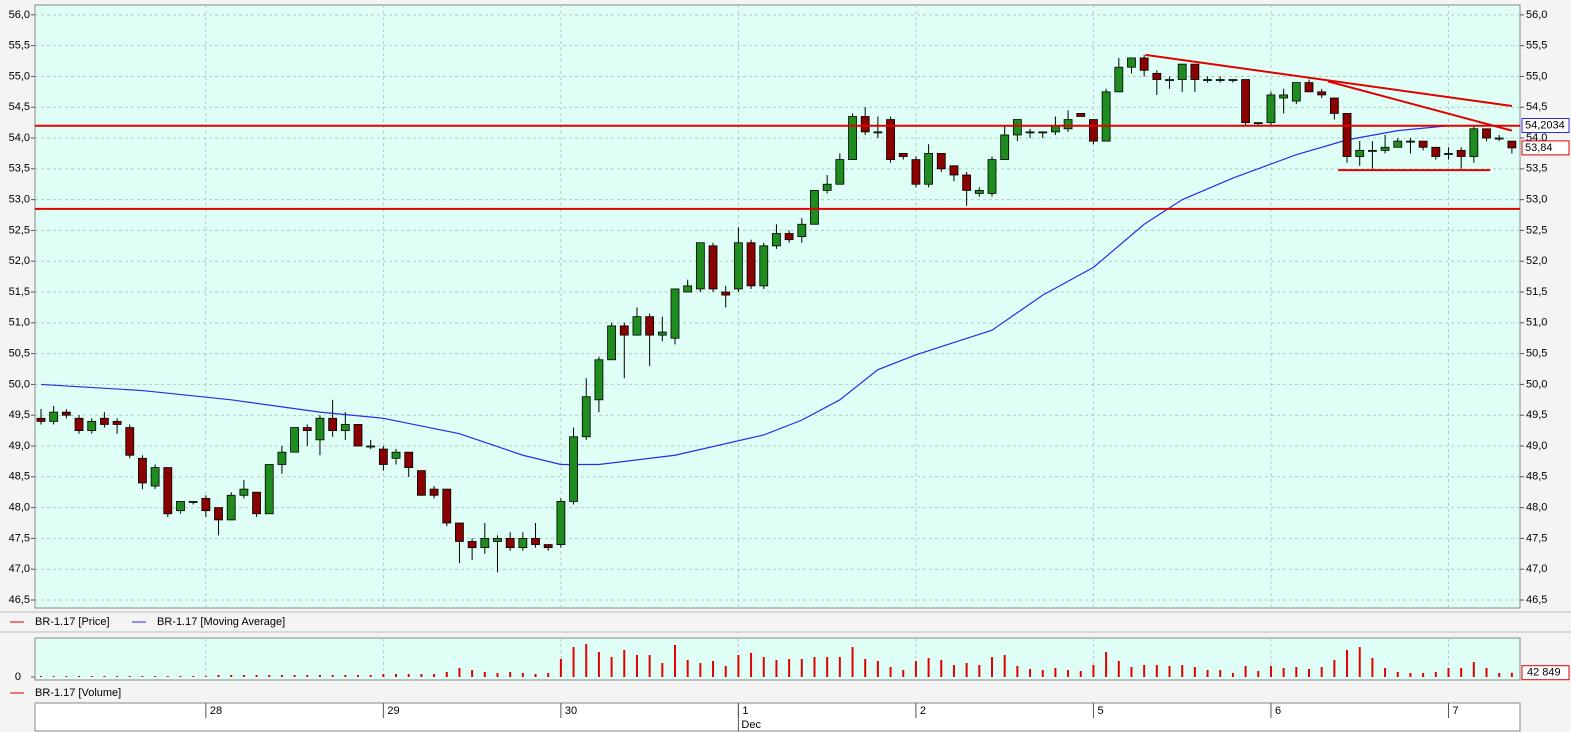 The width and height of the screenshot is (1571, 732). Describe the element at coordinates (1536, 446) in the screenshot. I see `y-tick-label: 49,0` at that location.